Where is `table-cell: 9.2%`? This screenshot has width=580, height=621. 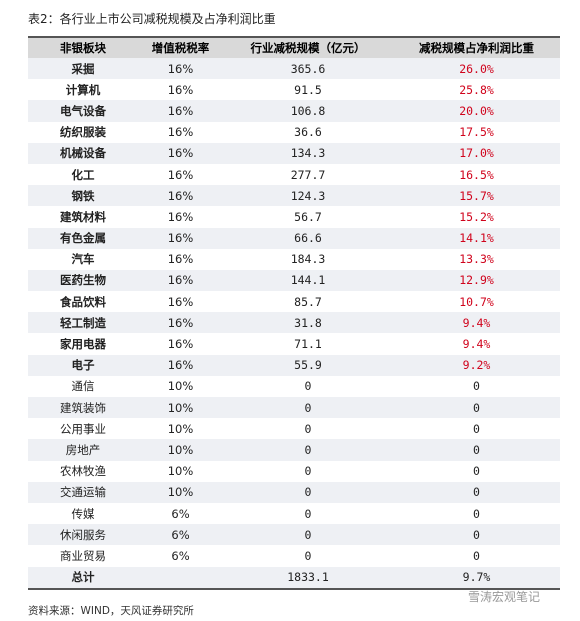 table-cell: 9.2% is located at coordinates (476, 365).